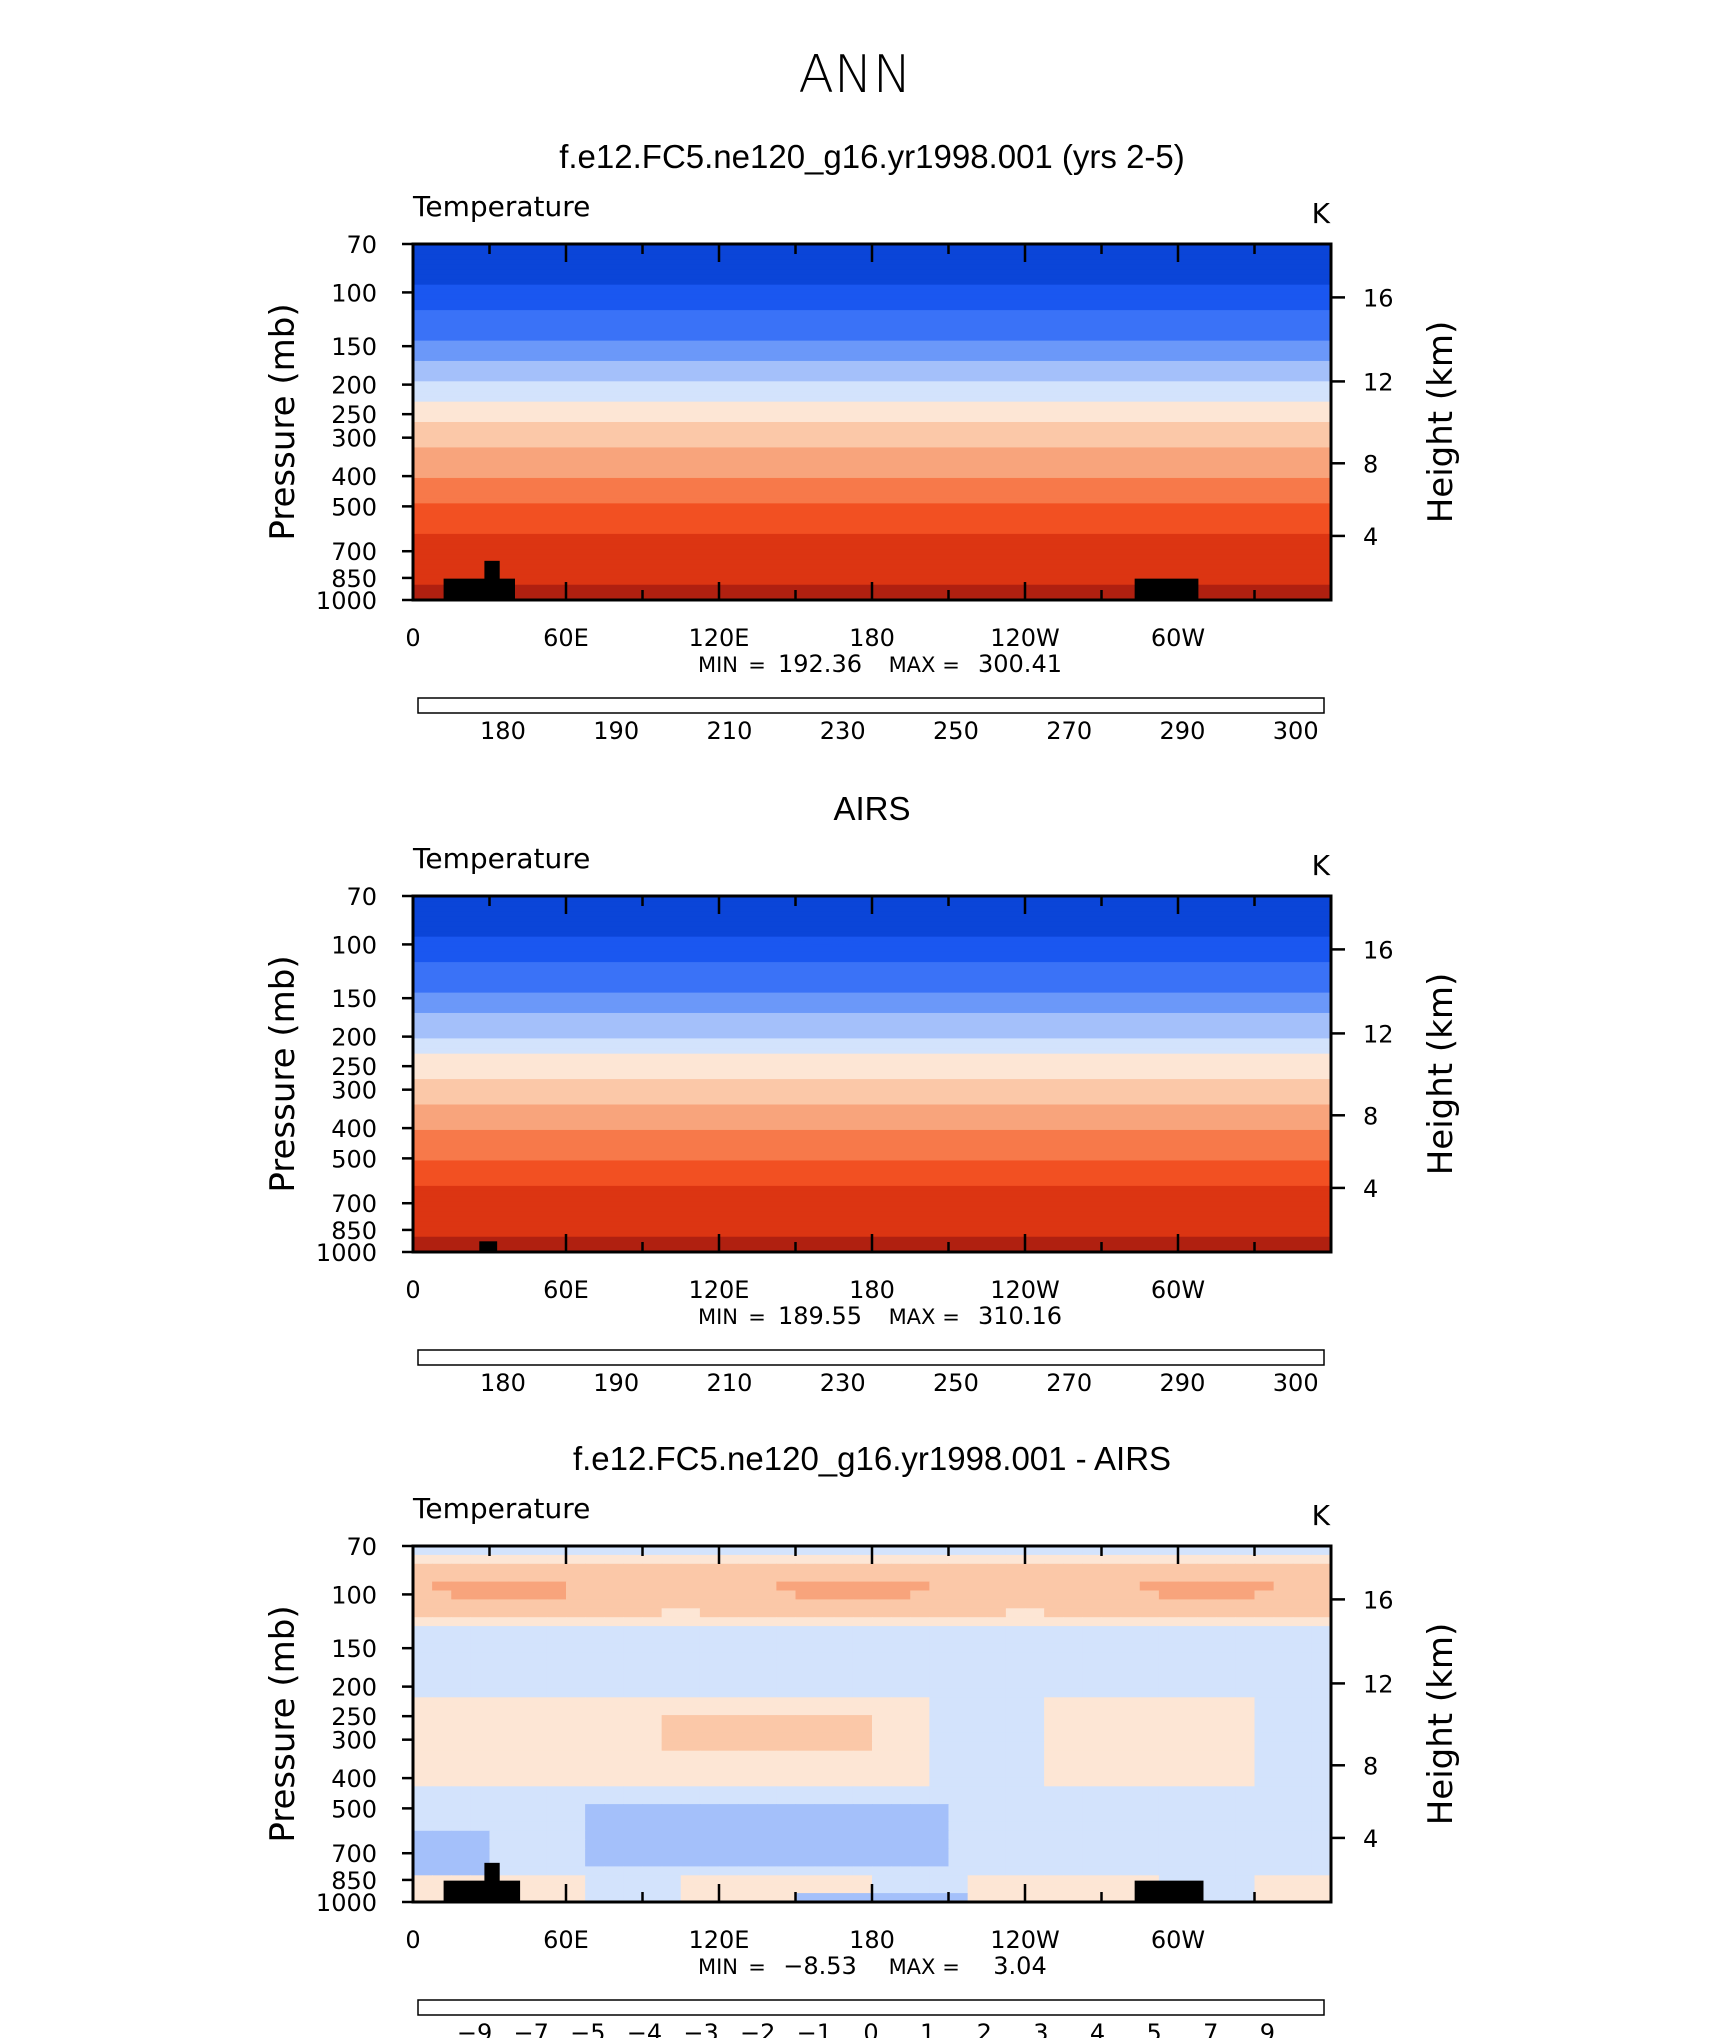  Describe the element at coordinates (354, 1204) in the screenshot. I see `y-tick-label: 700` at that location.